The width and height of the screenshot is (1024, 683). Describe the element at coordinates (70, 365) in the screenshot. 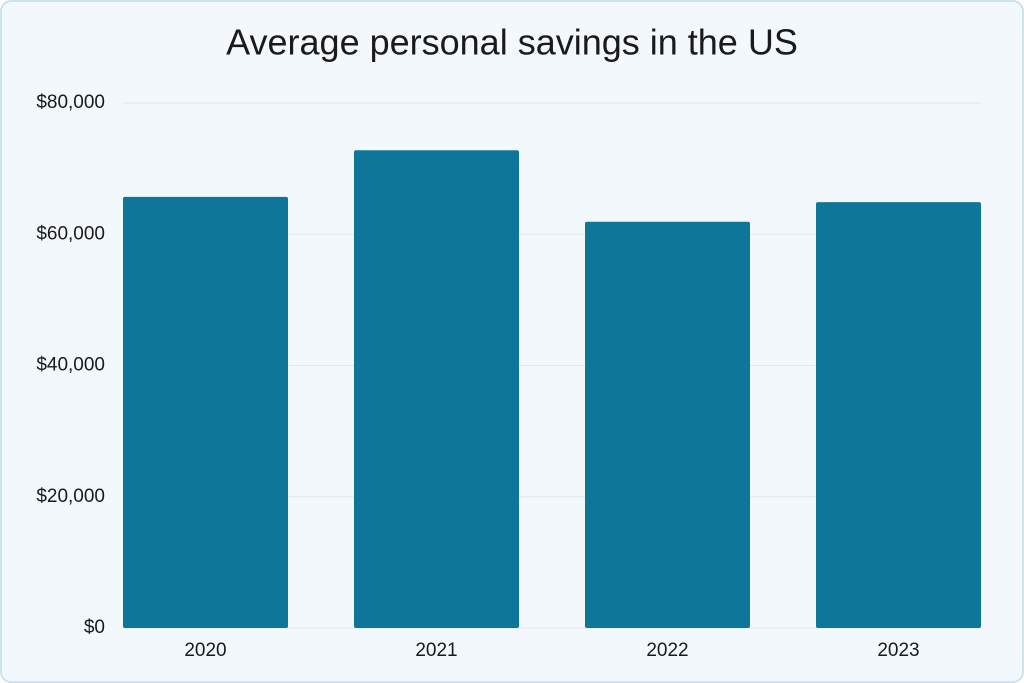

I see `y-tick-label: $40,000` at that location.